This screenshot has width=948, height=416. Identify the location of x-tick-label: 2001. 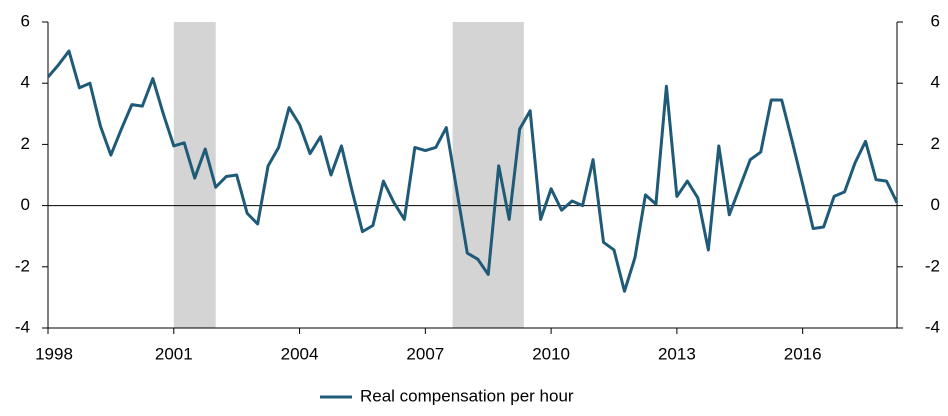
(174, 353).